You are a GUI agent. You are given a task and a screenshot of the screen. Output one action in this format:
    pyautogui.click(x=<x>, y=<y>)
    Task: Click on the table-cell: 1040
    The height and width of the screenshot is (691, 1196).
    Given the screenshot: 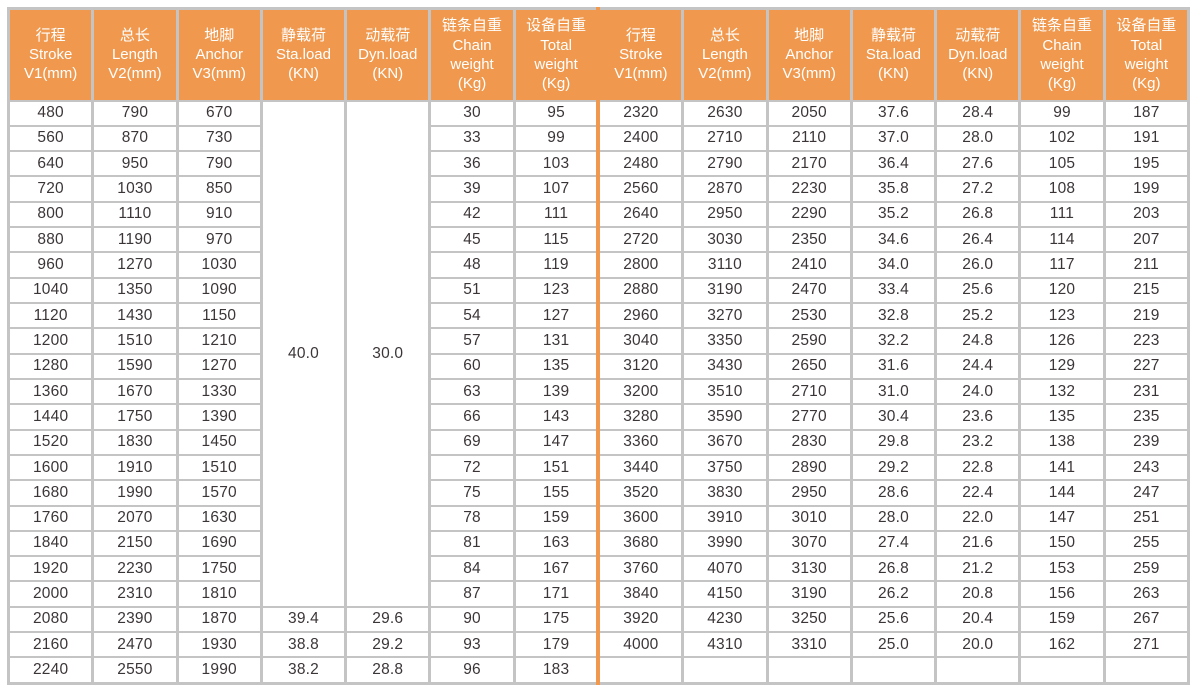 What is the action you would take?
    pyautogui.click(x=50, y=290)
    